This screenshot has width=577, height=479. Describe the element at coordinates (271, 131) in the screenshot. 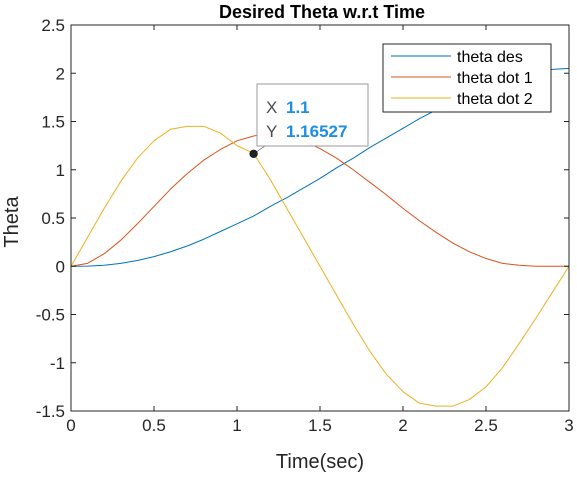

I see `datatip-y-label: Y` at that location.